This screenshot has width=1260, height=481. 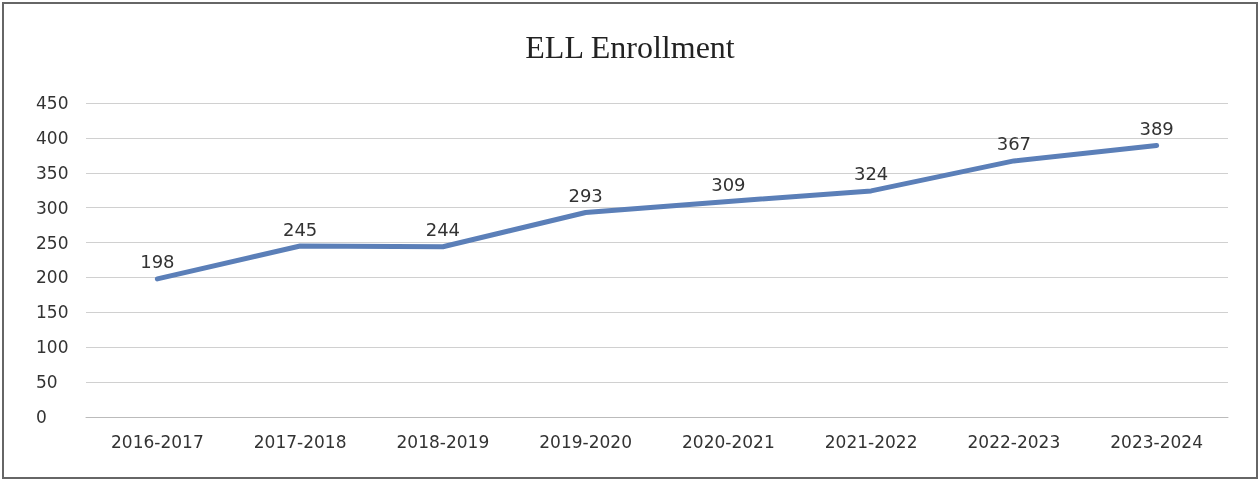 I want to click on x-tick-label: 2017-2018, so click(x=300, y=441).